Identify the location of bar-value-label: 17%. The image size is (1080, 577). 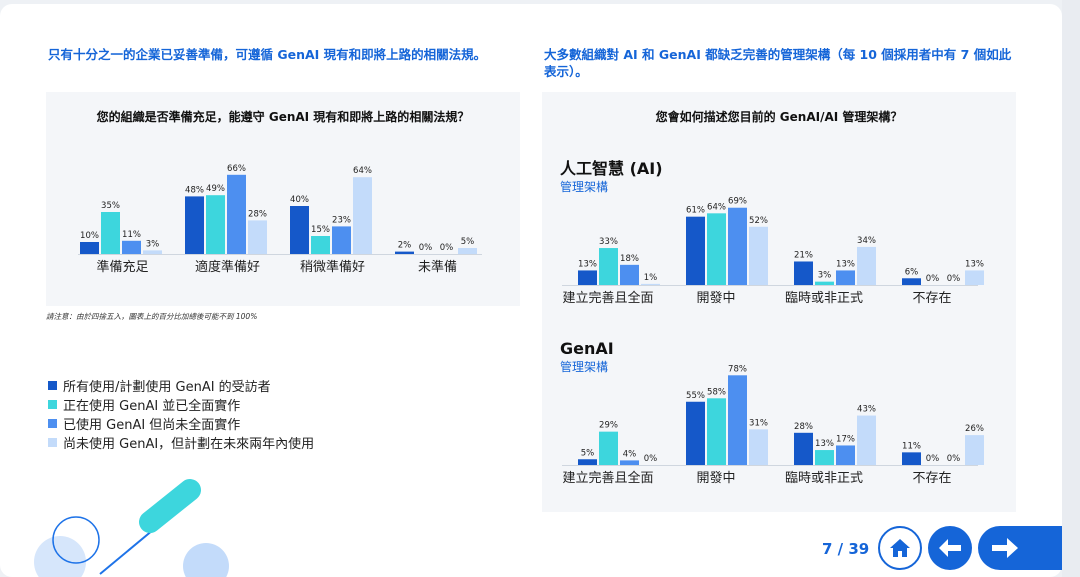
(845, 439).